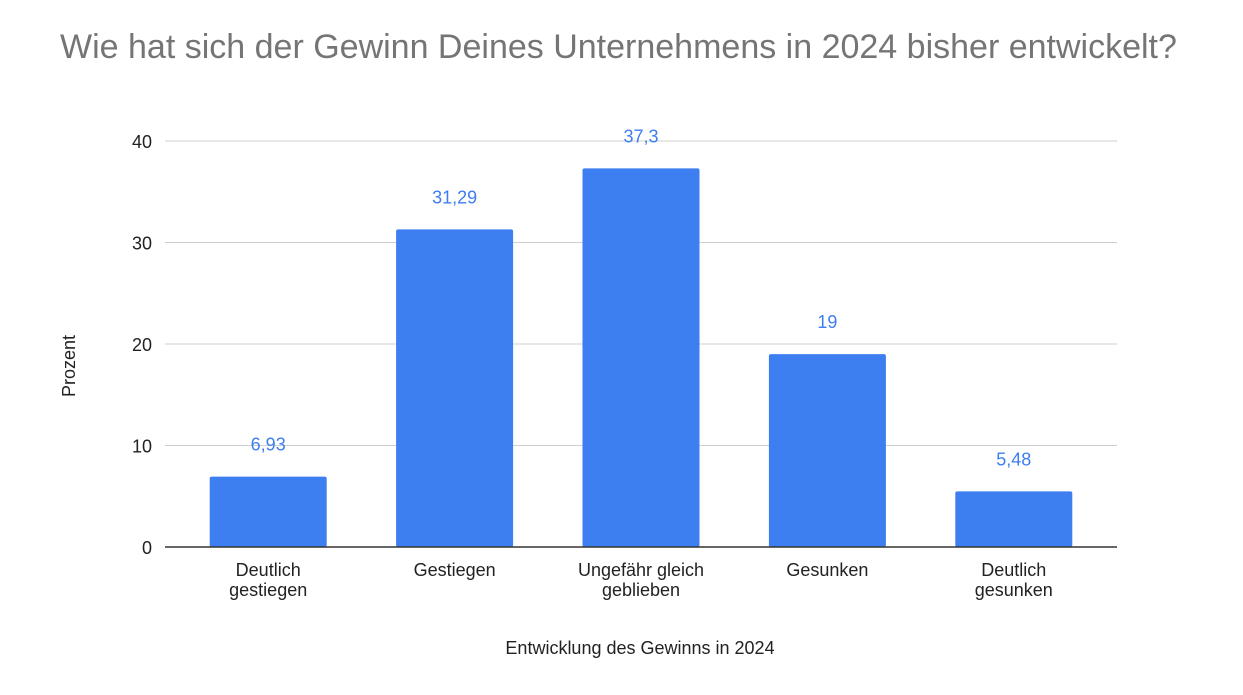 The height and width of the screenshot is (695, 1243). Describe the element at coordinates (142, 244) in the screenshot. I see `y-tick-label: 30` at that location.